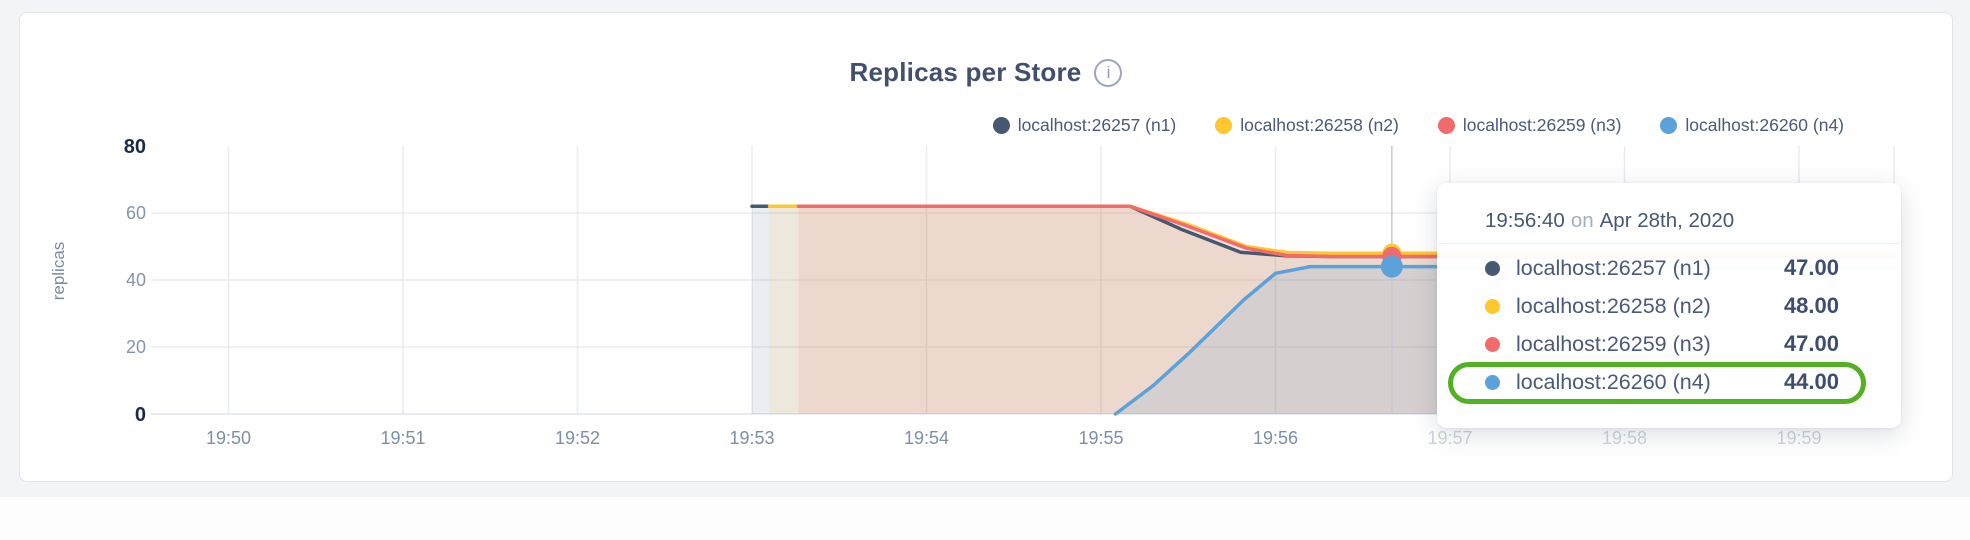  Describe the element at coordinates (136, 213) in the screenshot. I see `svg-text: 60` at that location.